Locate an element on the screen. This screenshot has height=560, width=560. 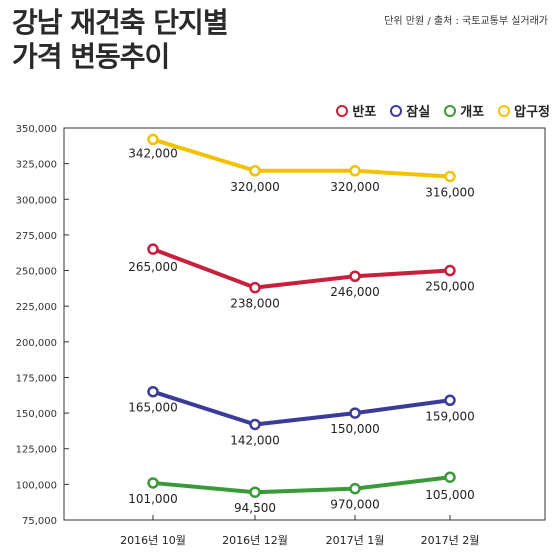
x-tick-label: 2017년 1월 is located at coordinates (355, 540).